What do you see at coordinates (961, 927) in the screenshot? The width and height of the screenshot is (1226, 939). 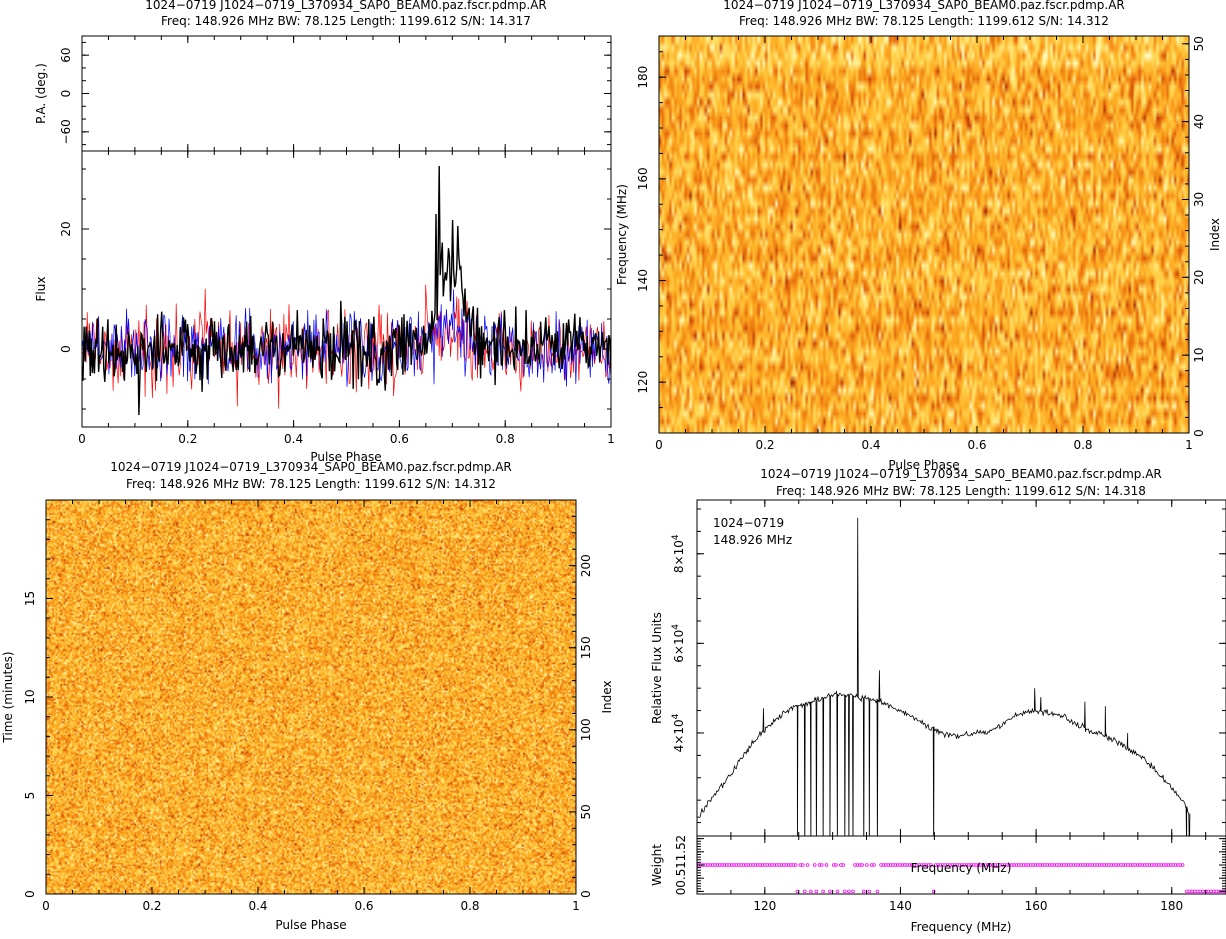 I see `weights-x-axis-label: Frequency (MHz)` at bounding box center [961, 927].